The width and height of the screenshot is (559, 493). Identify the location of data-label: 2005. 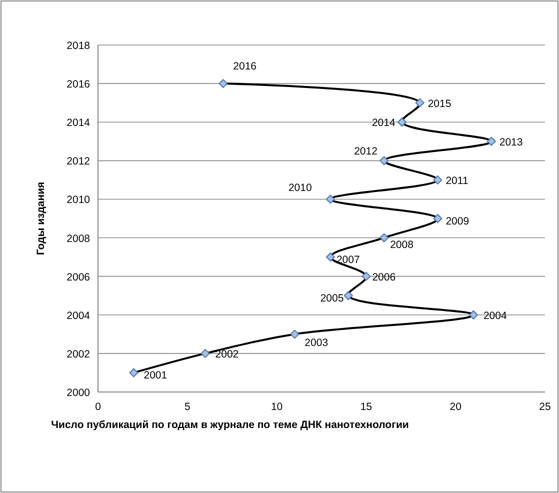
(332, 298).